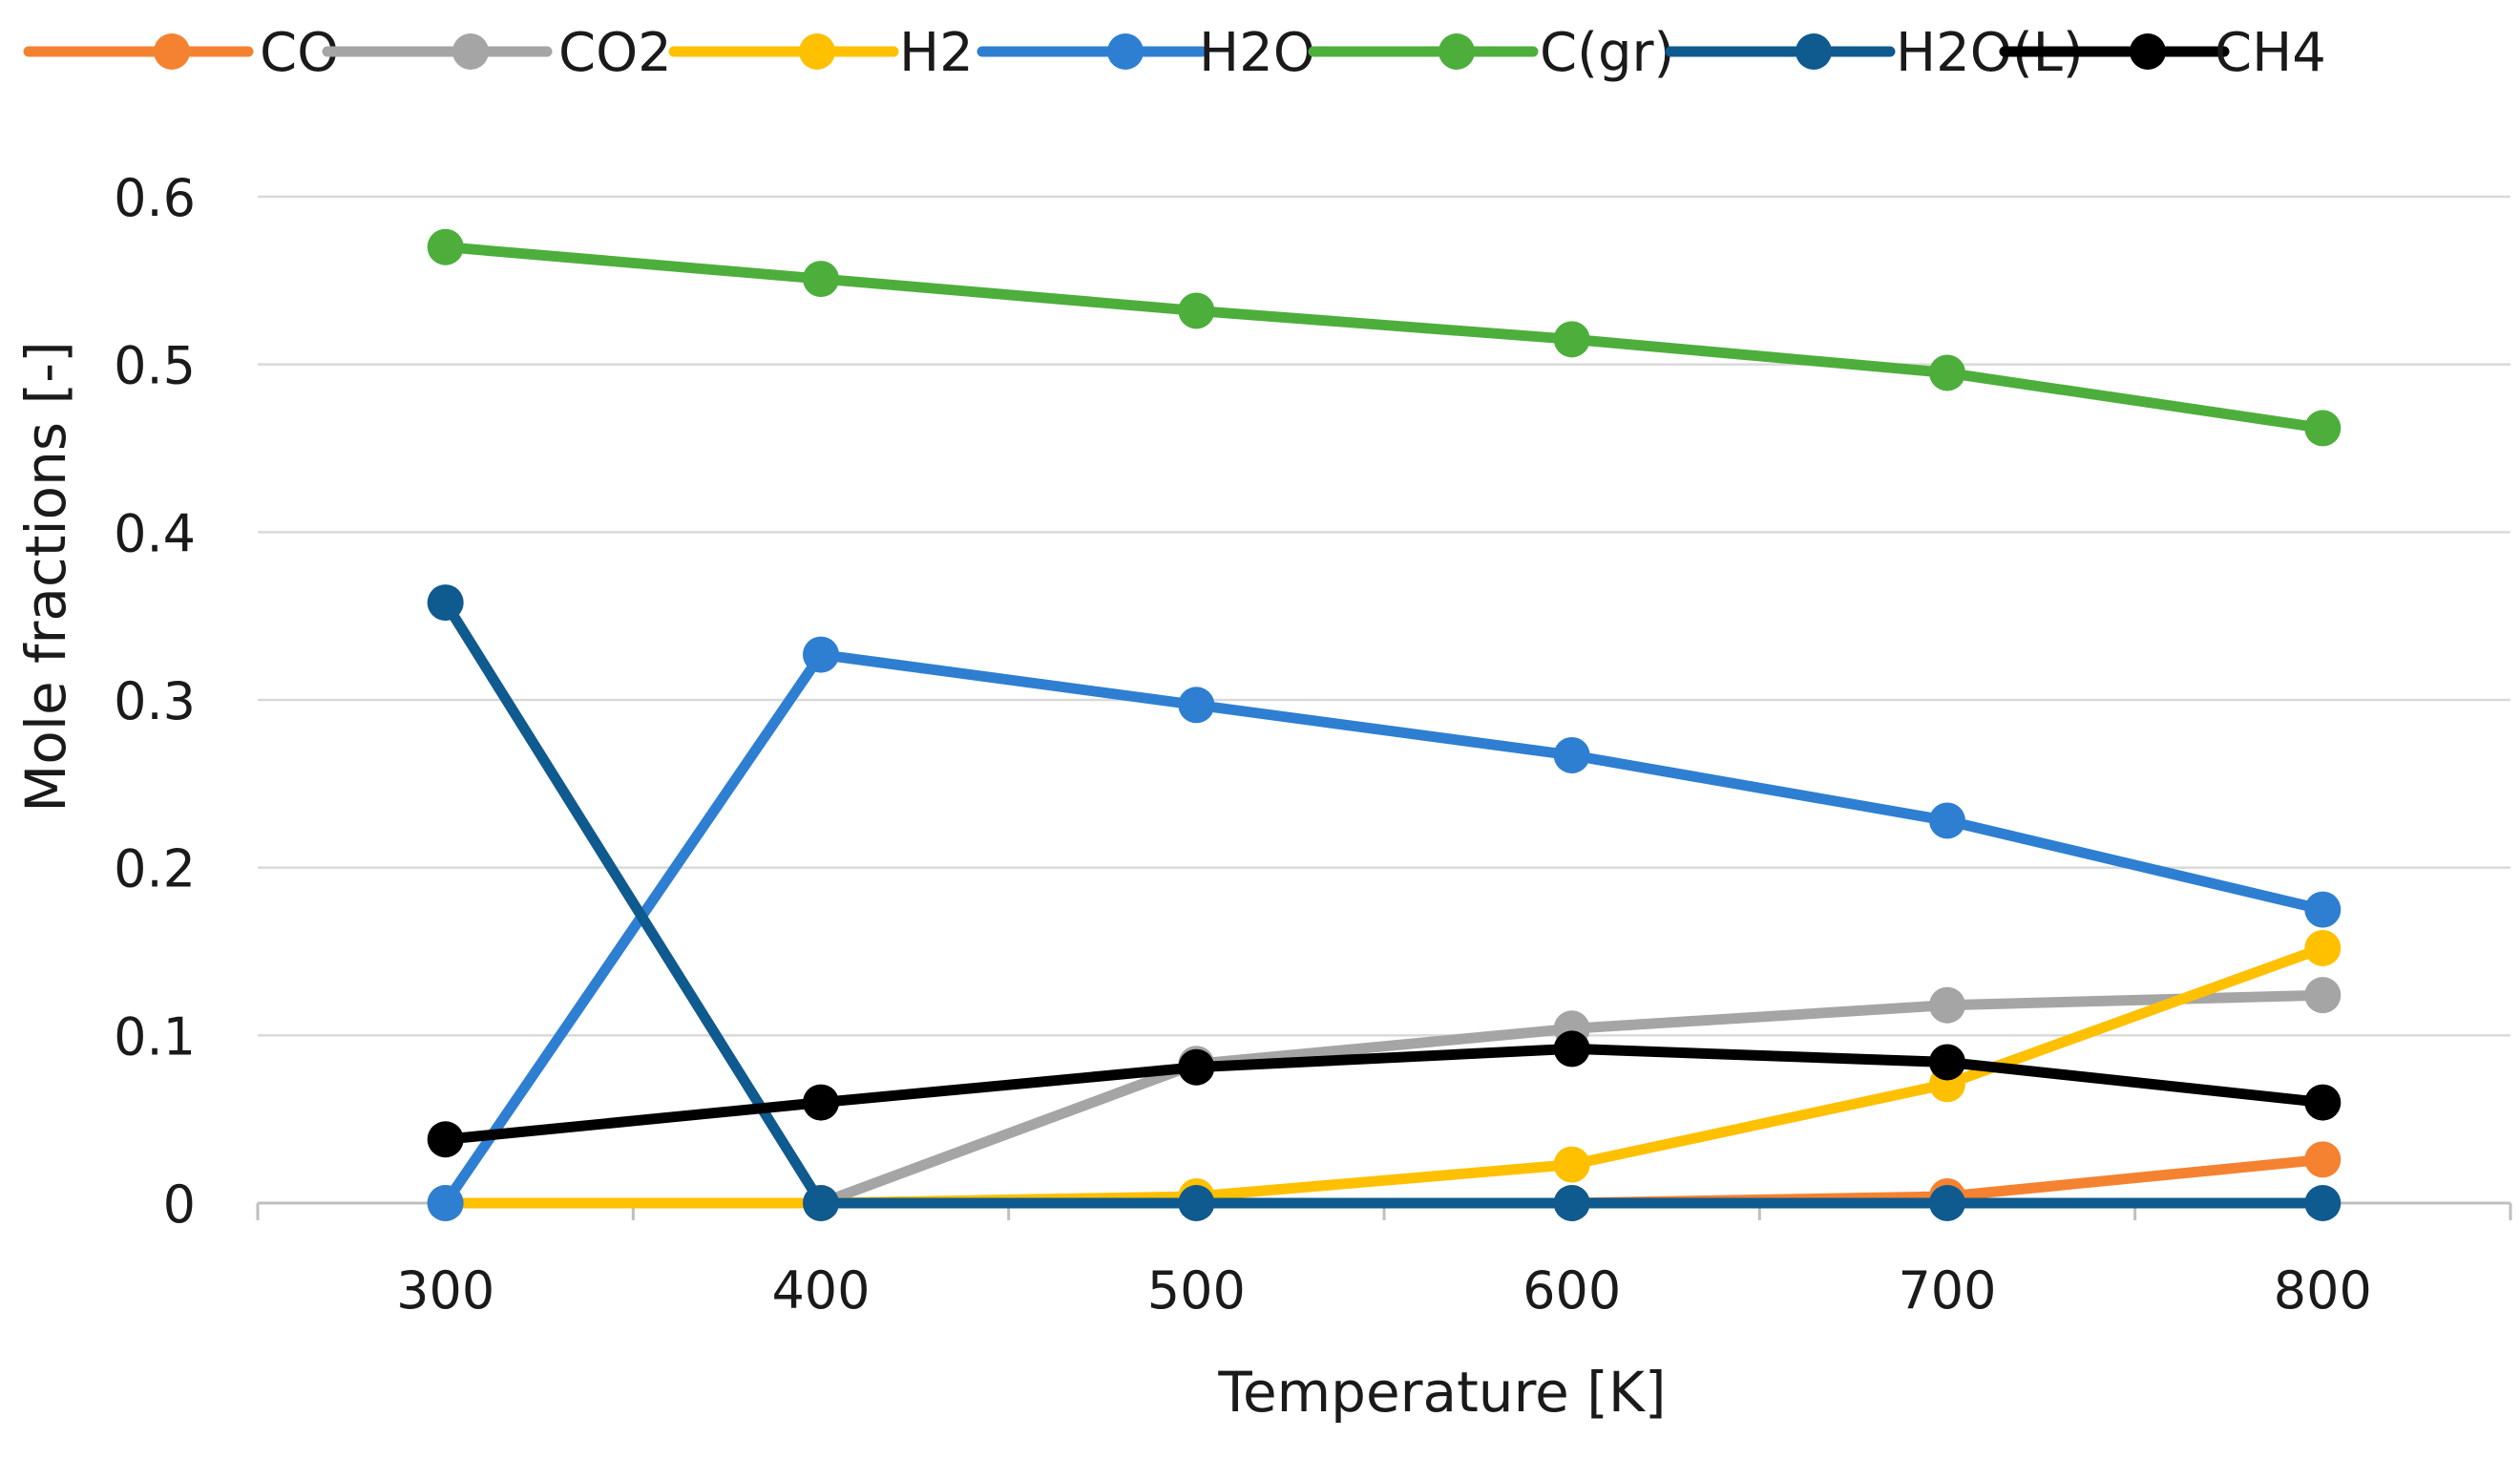  I want to click on legend-marker-h2, so click(817, 51).